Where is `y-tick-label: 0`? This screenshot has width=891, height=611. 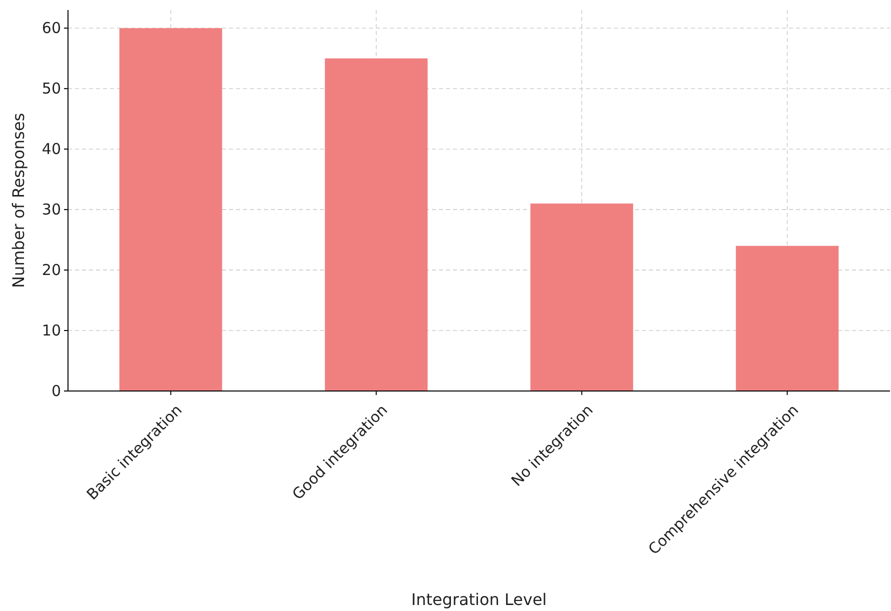
y-tick-label: 0 is located at coordinates (56, 391).